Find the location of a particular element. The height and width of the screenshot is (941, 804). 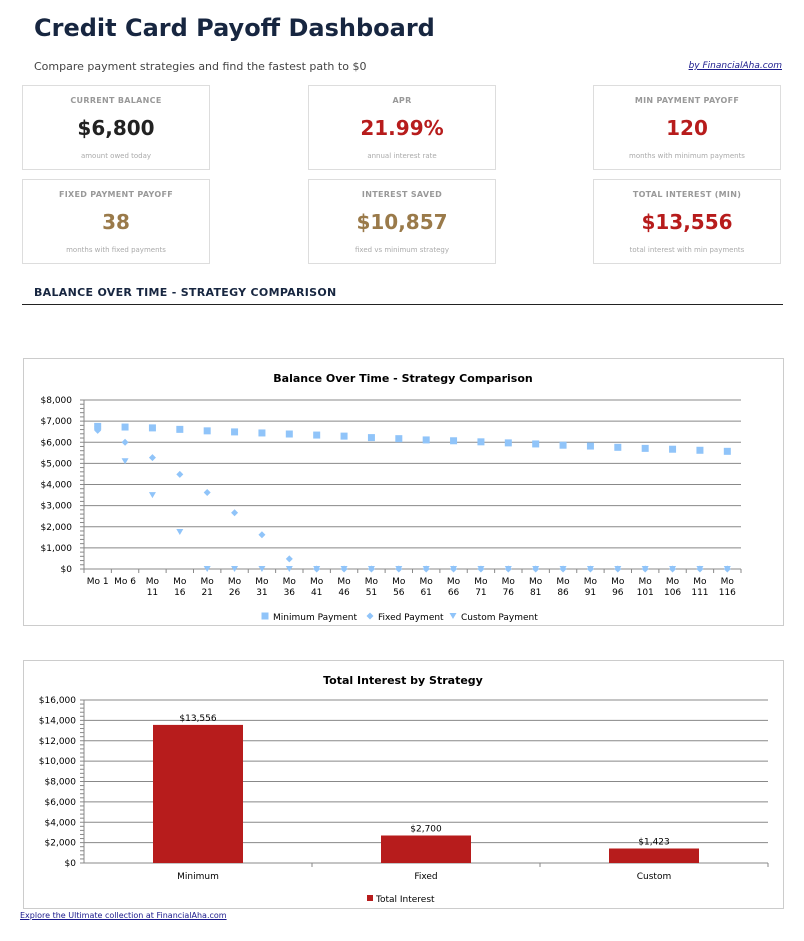

x-tick-label: 46 is located at coordinates (344, 593).